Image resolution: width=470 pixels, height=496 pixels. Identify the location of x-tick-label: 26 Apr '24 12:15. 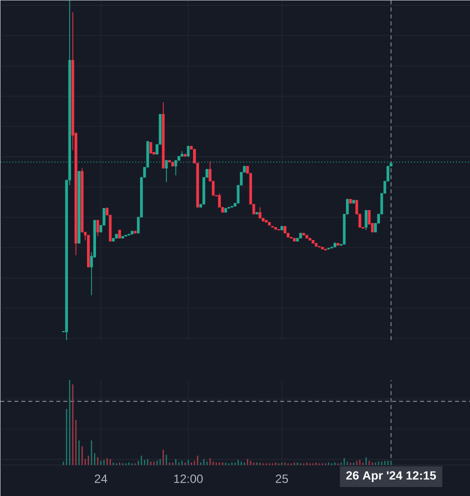
(391, 476).